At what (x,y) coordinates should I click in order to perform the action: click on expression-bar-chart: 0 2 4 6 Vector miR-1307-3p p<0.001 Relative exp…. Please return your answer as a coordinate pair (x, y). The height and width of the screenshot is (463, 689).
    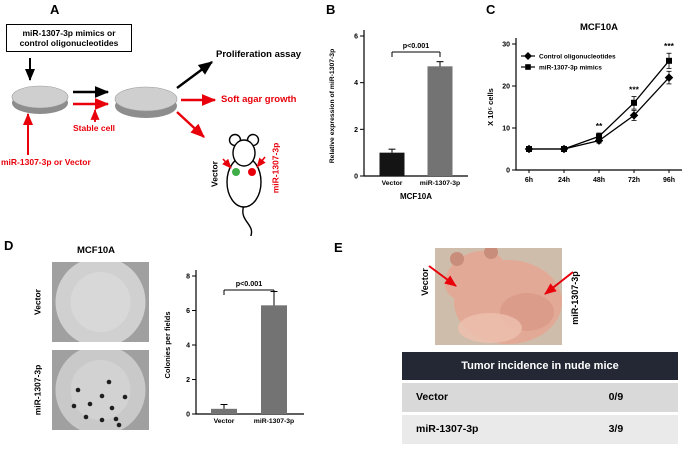
    Looking at the image, I should click on (398, 115).